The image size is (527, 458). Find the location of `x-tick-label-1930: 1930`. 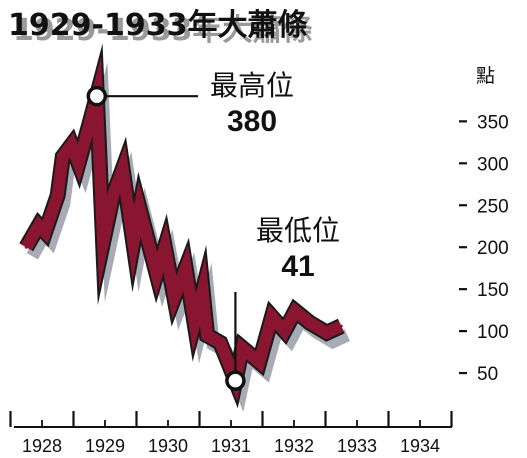

x-tick-label-1930: 1930 is located at coordinates (168, 446).